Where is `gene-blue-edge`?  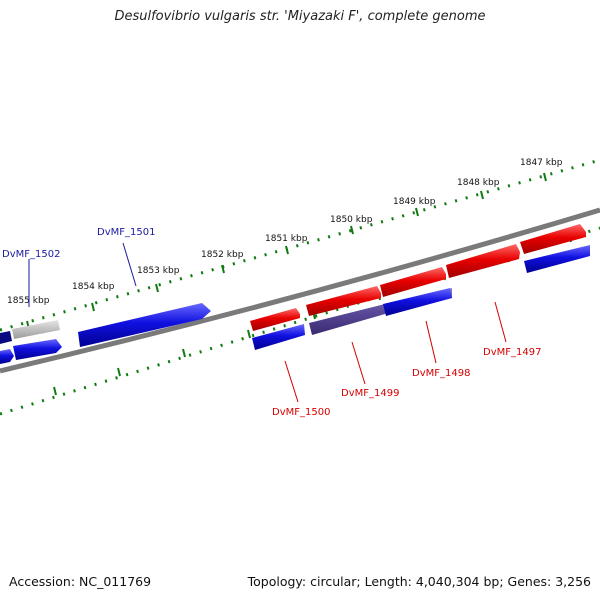
gene-blue-edge is located at coordinates (7, 356).